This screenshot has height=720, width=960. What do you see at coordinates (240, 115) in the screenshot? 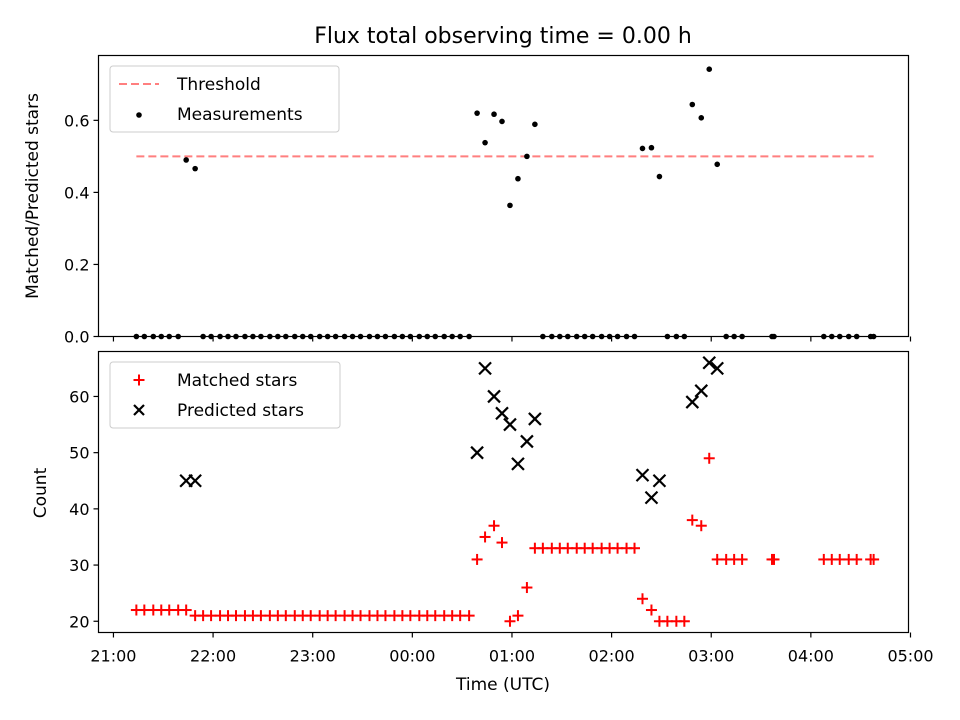
I see `legend-measurements-label: Measurements` at bounding box center [240, 115].